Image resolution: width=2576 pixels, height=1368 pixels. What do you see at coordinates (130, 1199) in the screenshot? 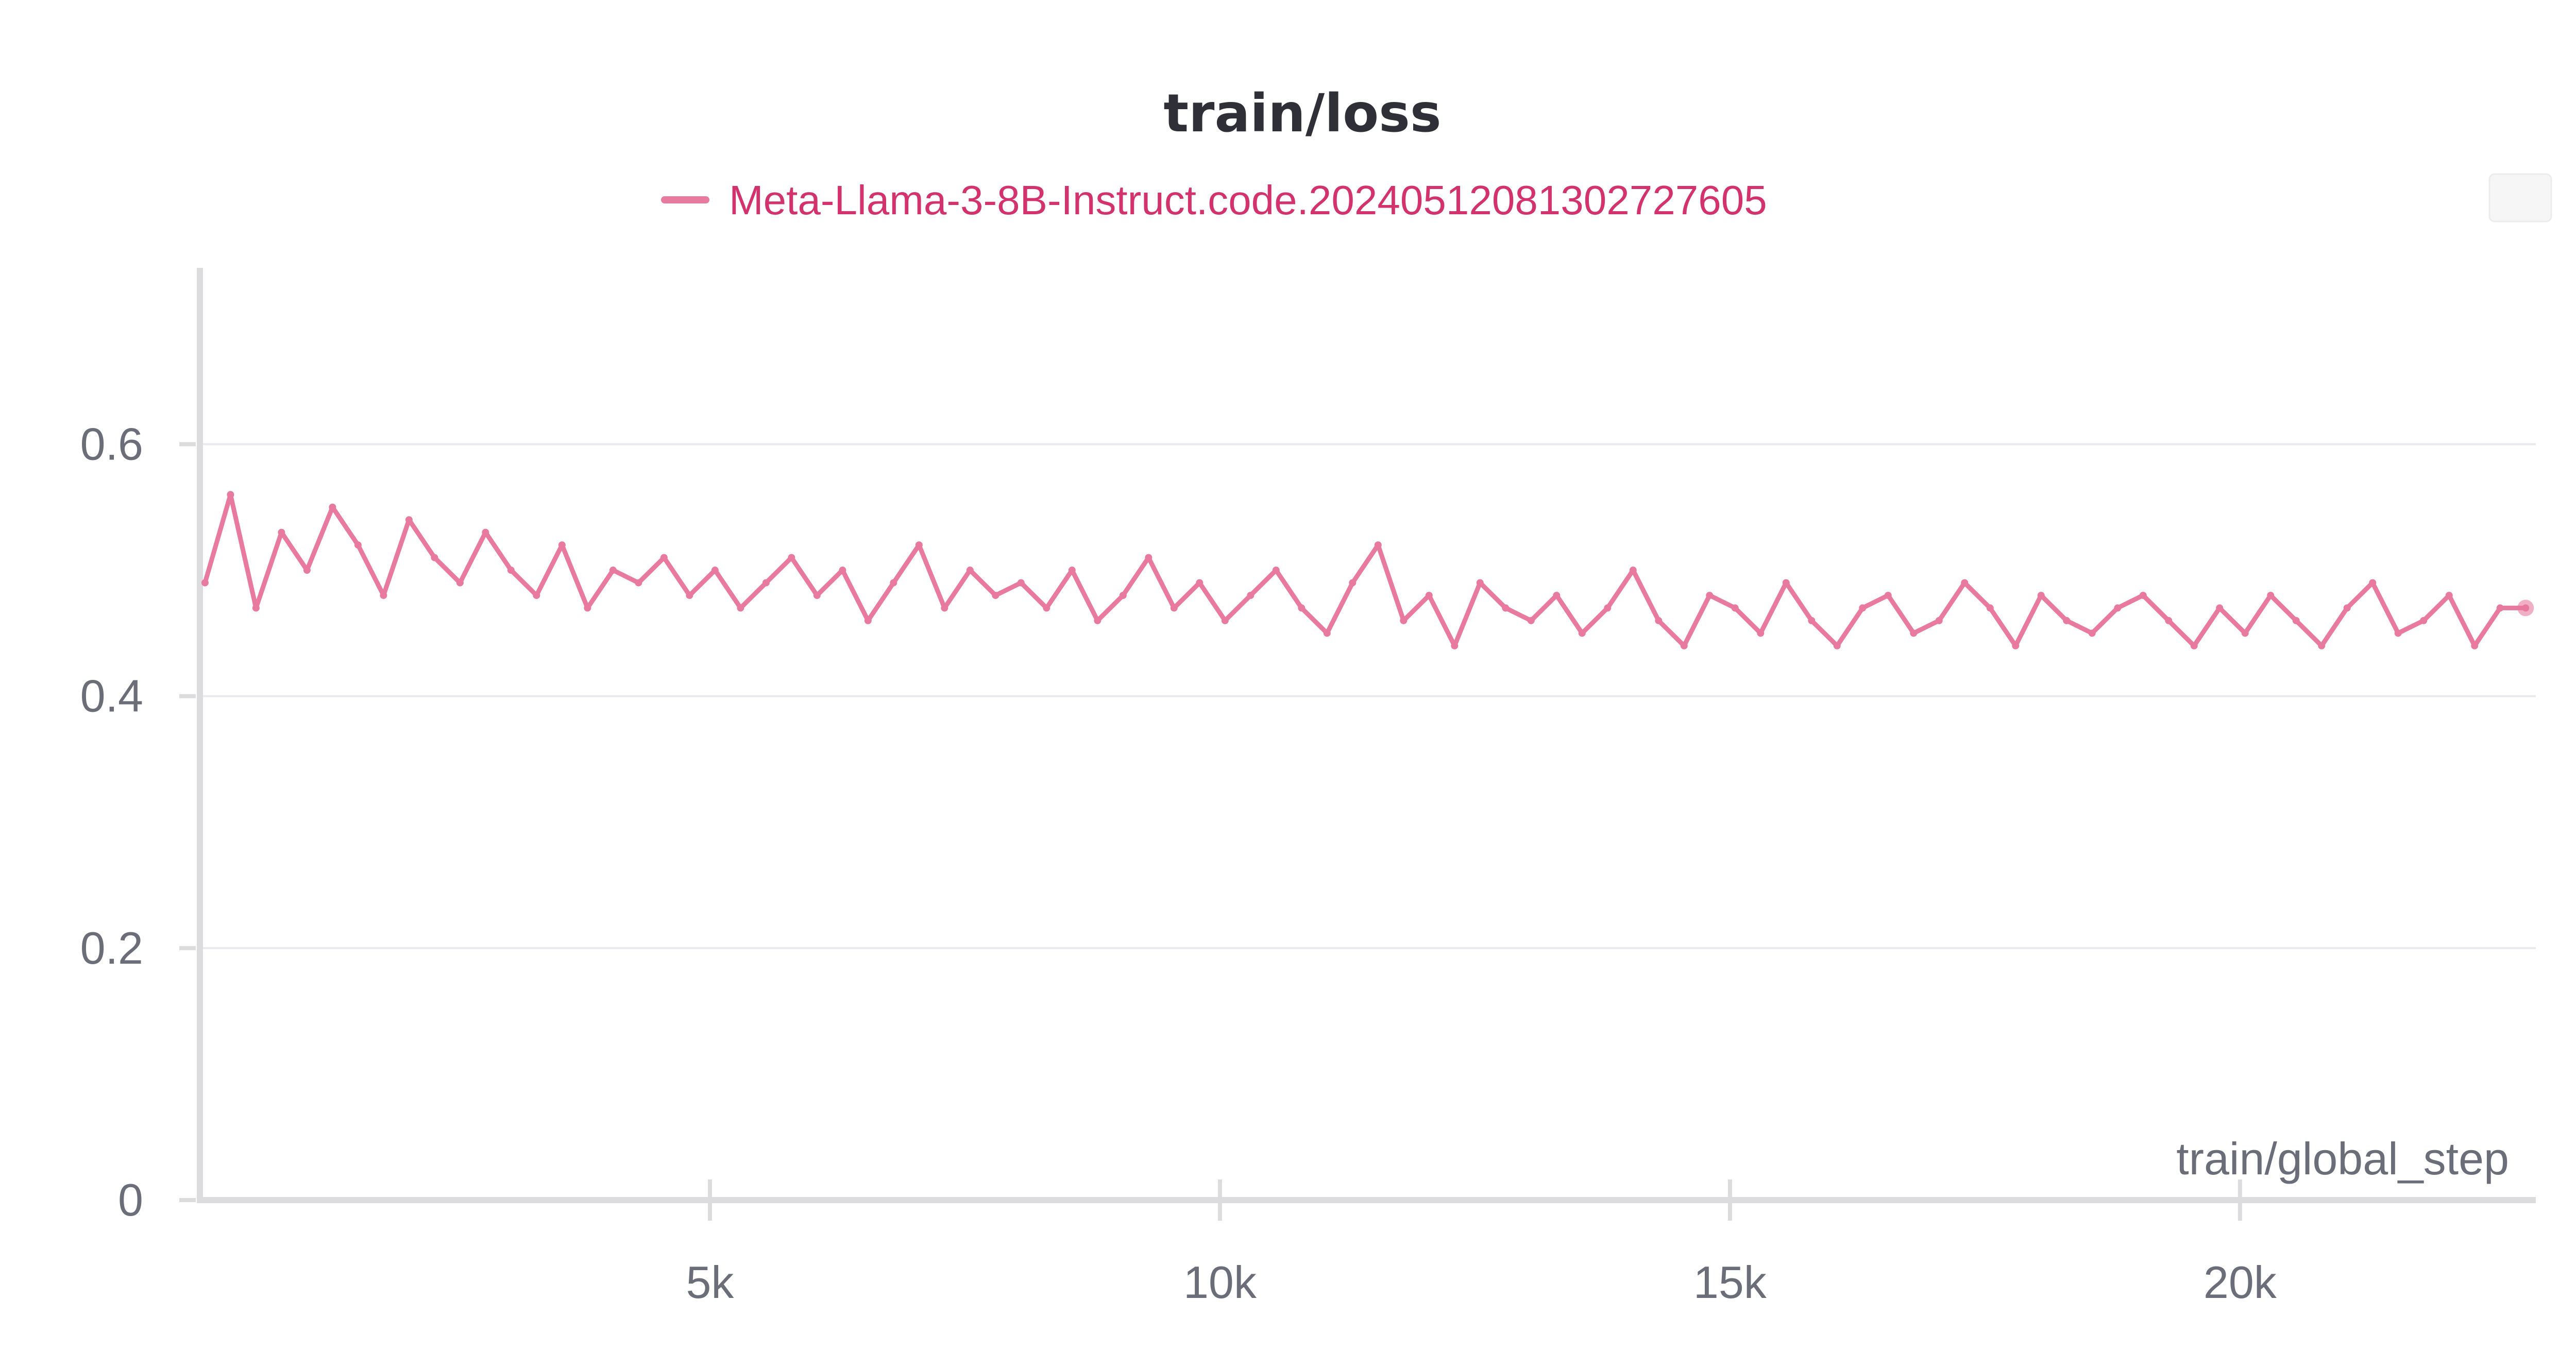
I see `y-tick-label: 0` at bounding box center [130, 1199].